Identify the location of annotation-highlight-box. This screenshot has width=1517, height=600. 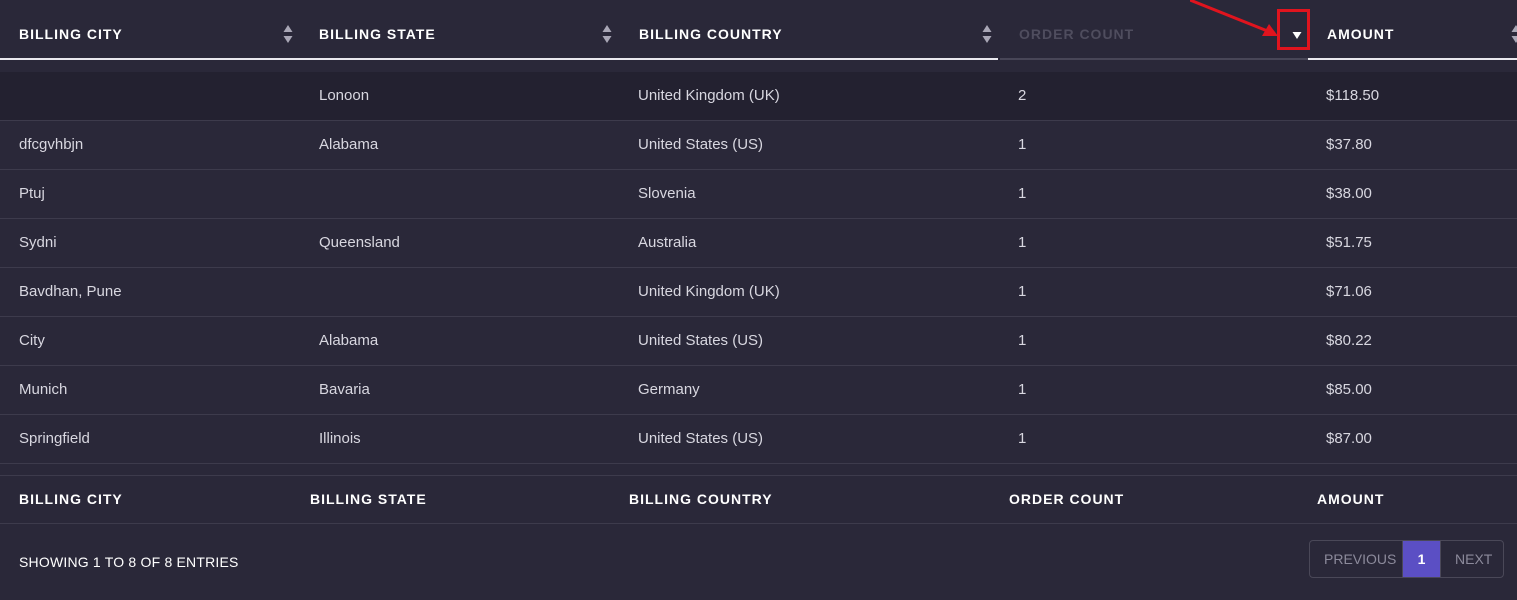
(1293, 29).